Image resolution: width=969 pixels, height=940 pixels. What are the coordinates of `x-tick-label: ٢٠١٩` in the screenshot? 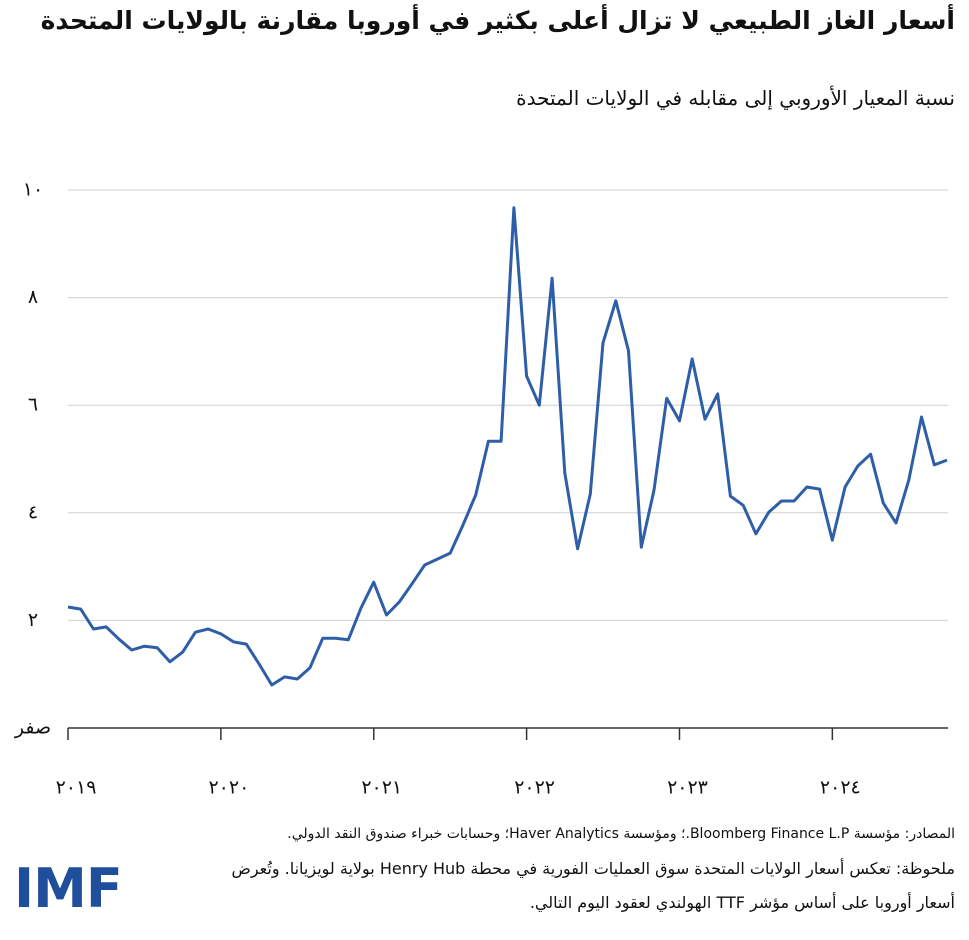 It's located at (76, 788).